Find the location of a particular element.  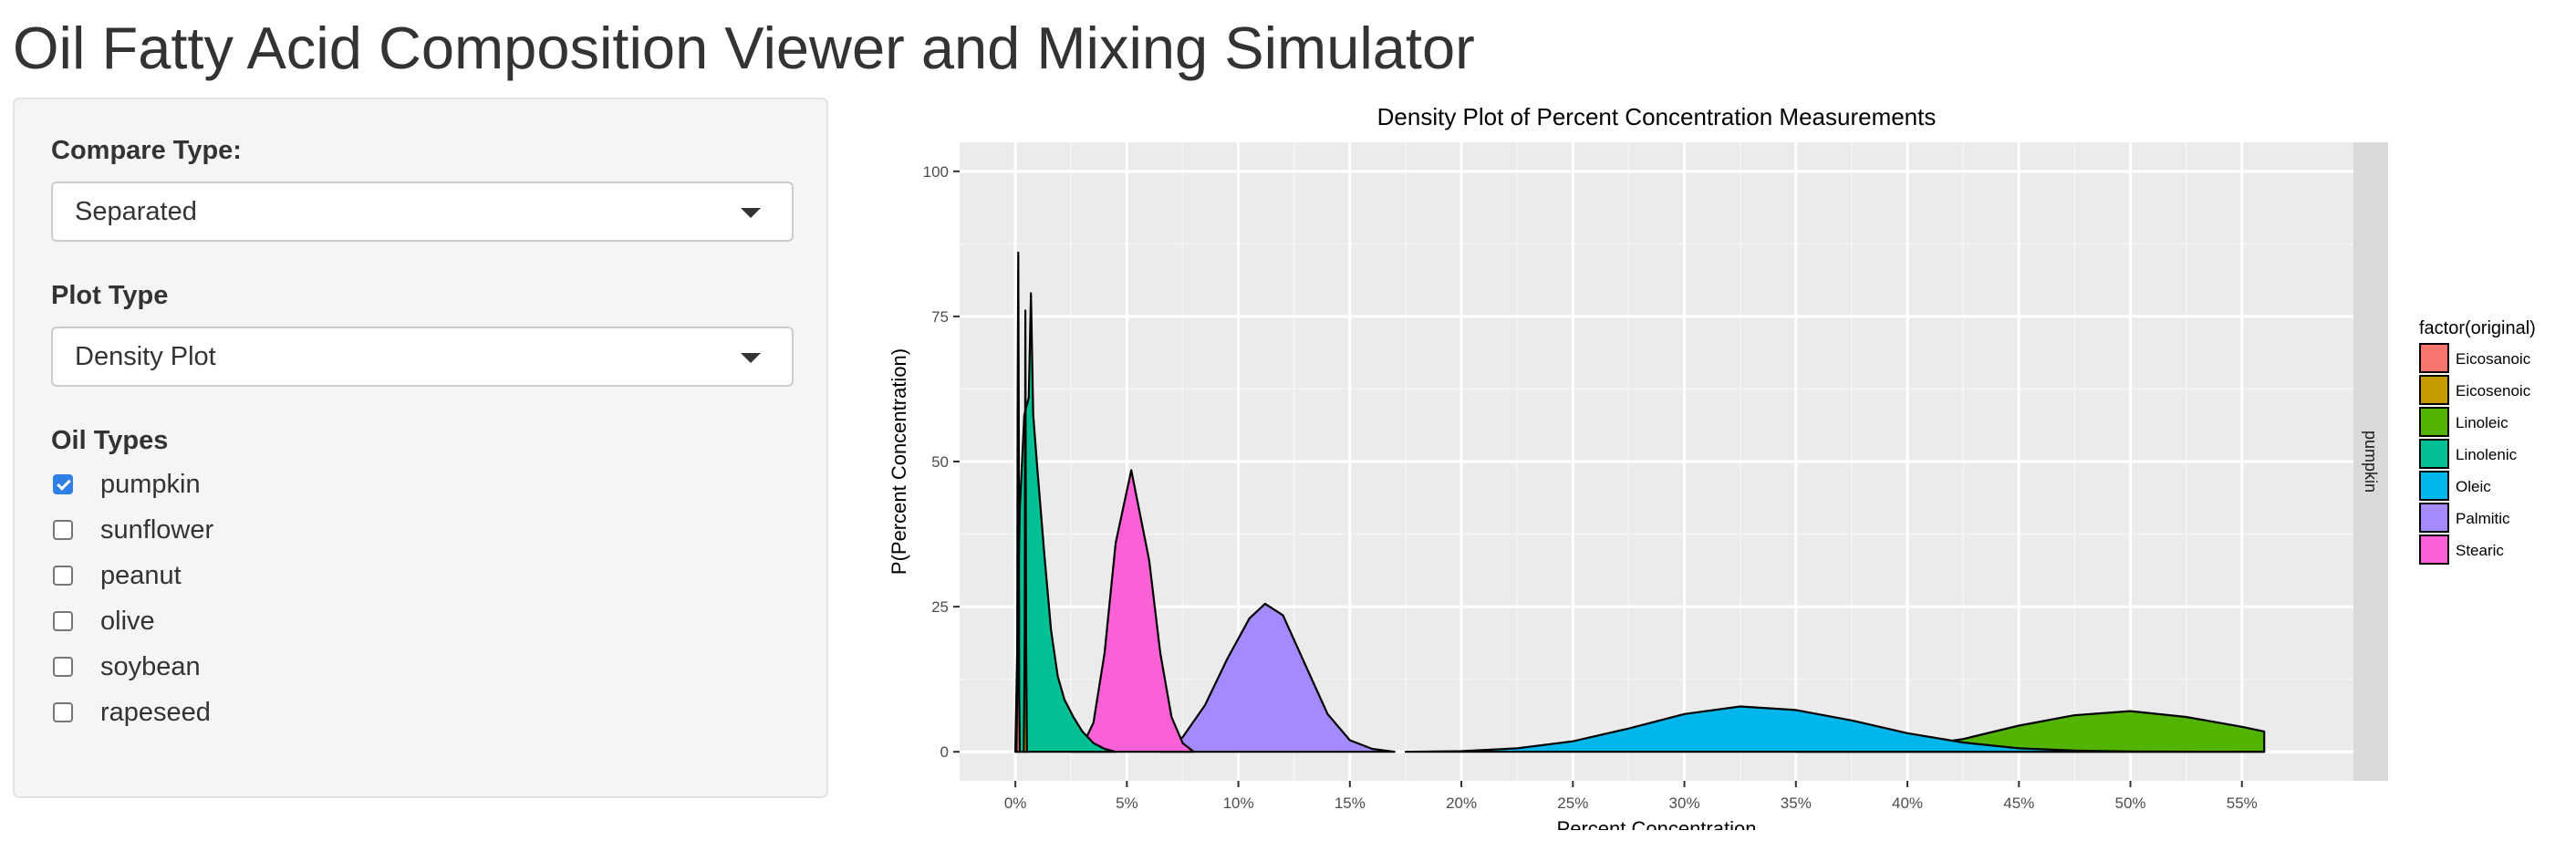

x-tick-label: 45% is located at coordinates (2018, 803).